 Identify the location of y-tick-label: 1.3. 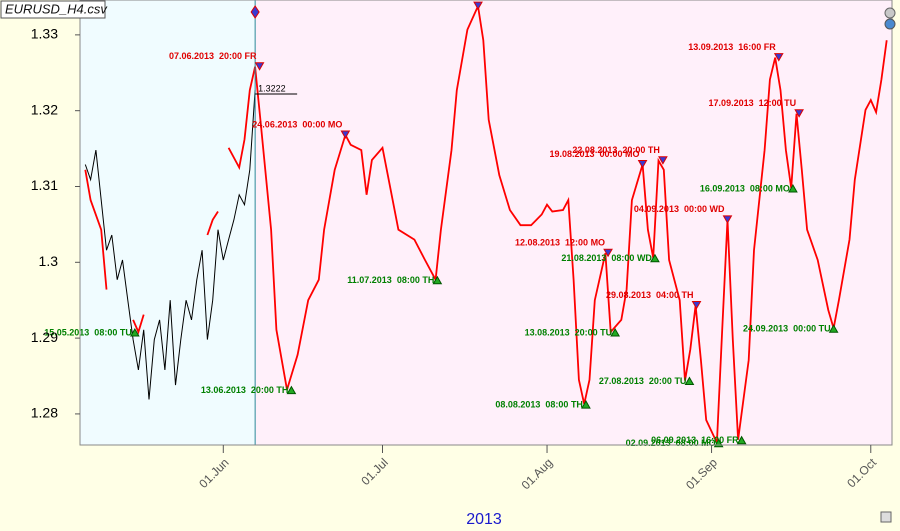
(49, 261).